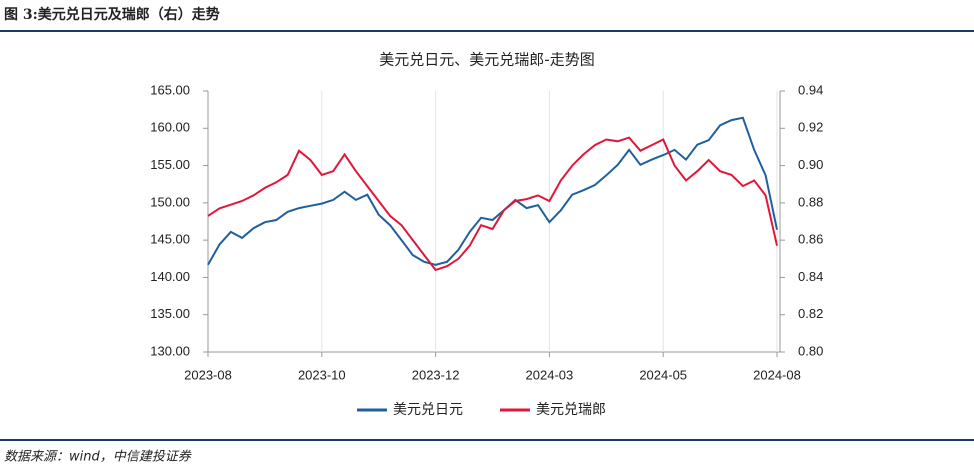 Image resolution: width=974 pixels, height=475 pixels. I want to click on y2-tick-label: 0.84, so click(810, 276).